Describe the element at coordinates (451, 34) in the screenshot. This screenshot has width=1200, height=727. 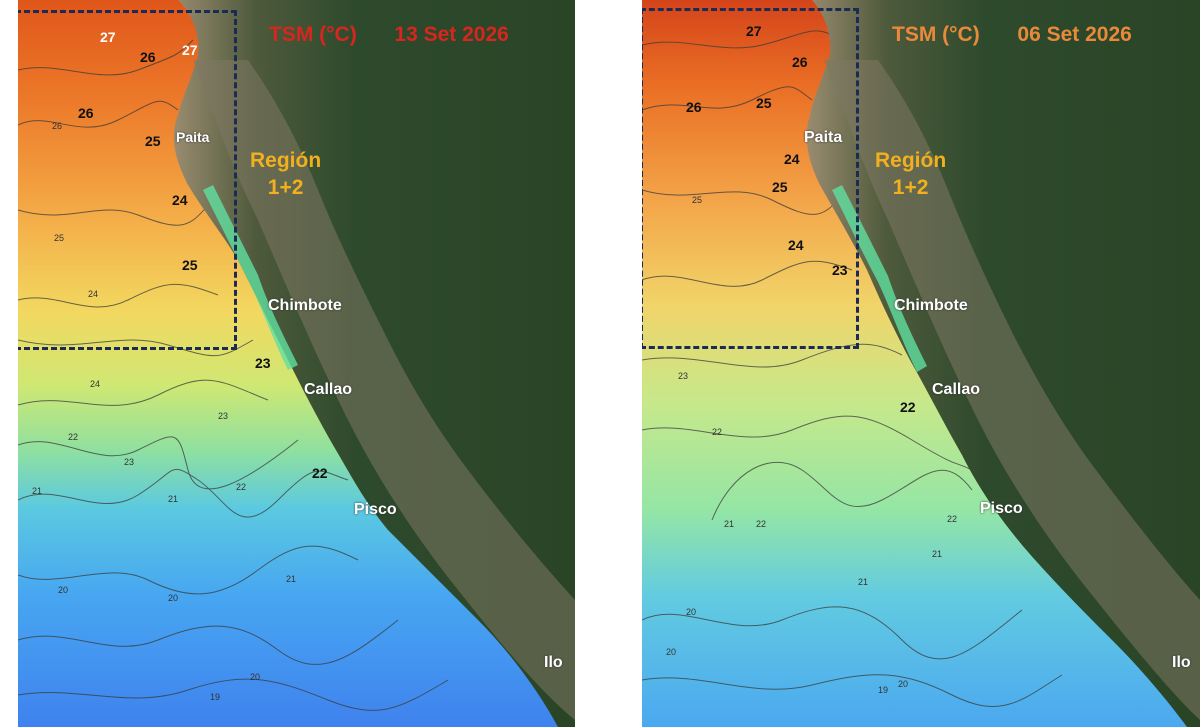
I see `title-date: 13 Set 2026` at that location.